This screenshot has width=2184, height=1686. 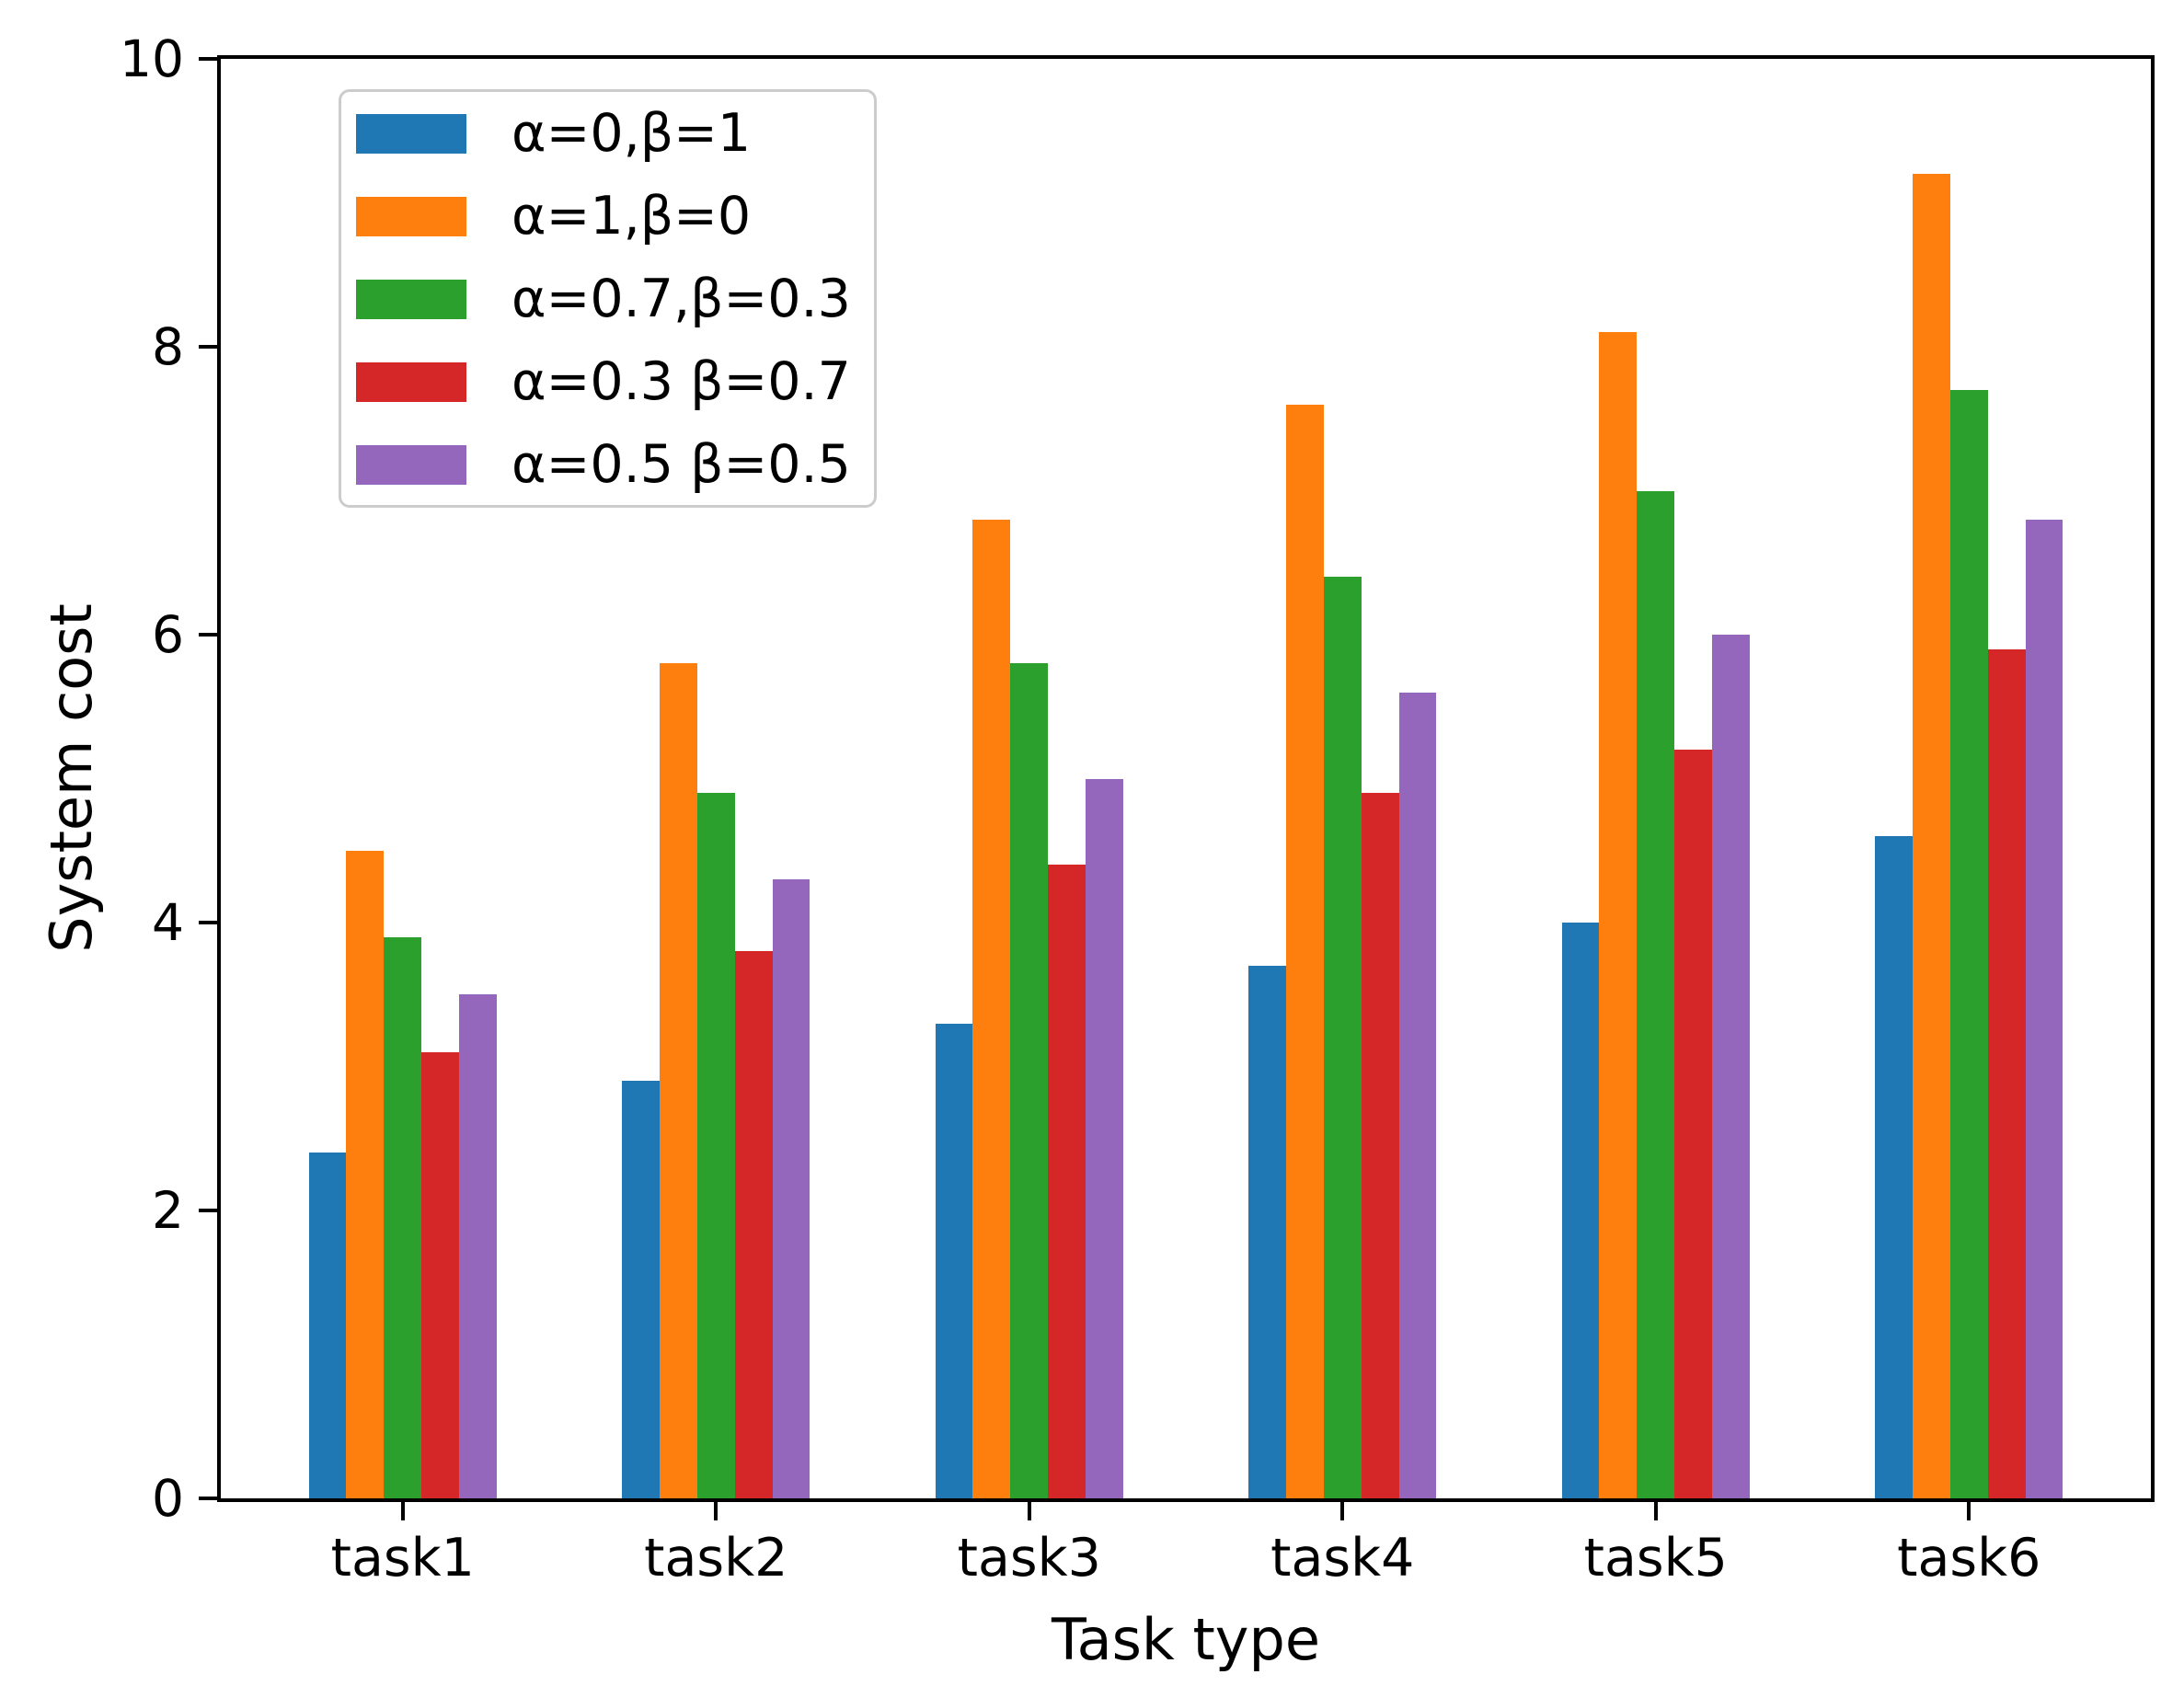 I want to click on bar-task5-series2, so click(x=1618, y=915).